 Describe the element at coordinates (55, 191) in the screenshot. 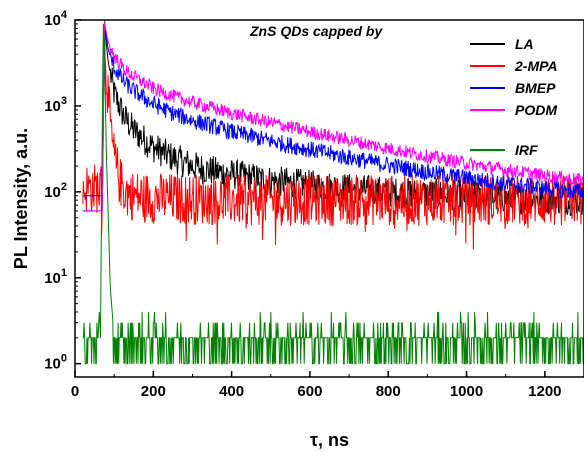

I see `y-tick-label: 10²` at that location.